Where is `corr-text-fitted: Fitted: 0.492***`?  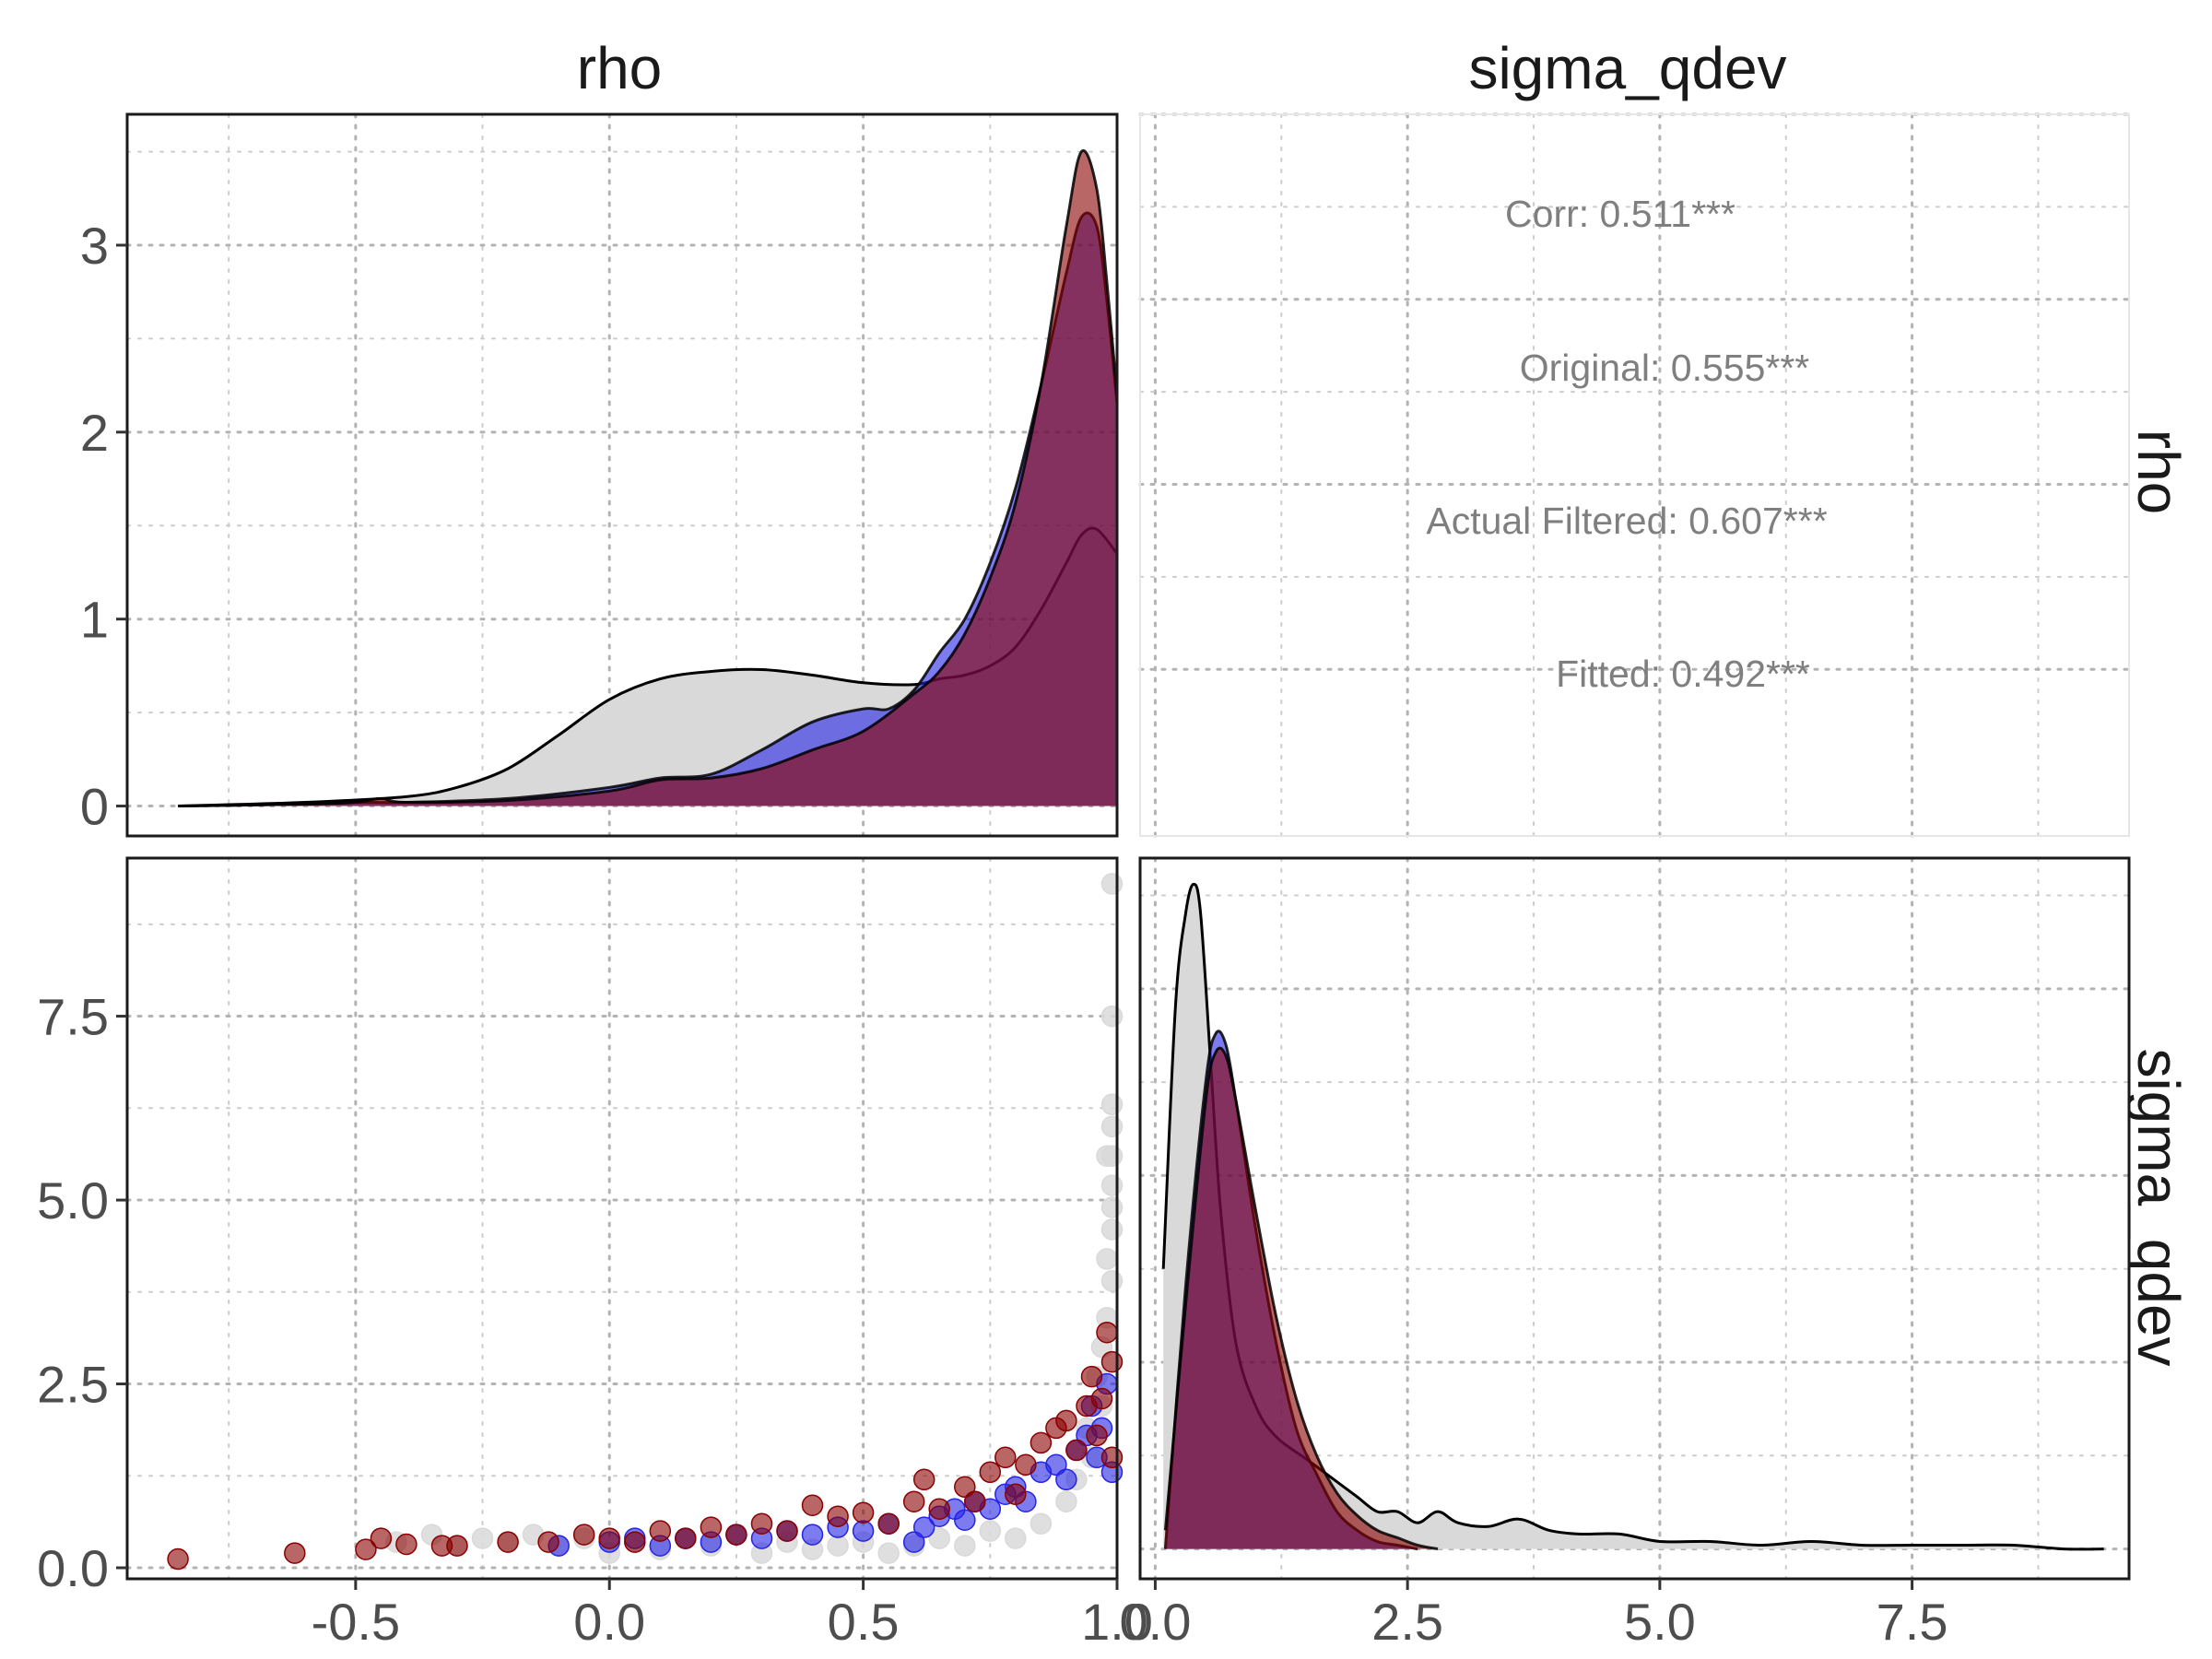
corr-text-fitted: Fitted: 0.492*** is located at coordinates (1683, 674).